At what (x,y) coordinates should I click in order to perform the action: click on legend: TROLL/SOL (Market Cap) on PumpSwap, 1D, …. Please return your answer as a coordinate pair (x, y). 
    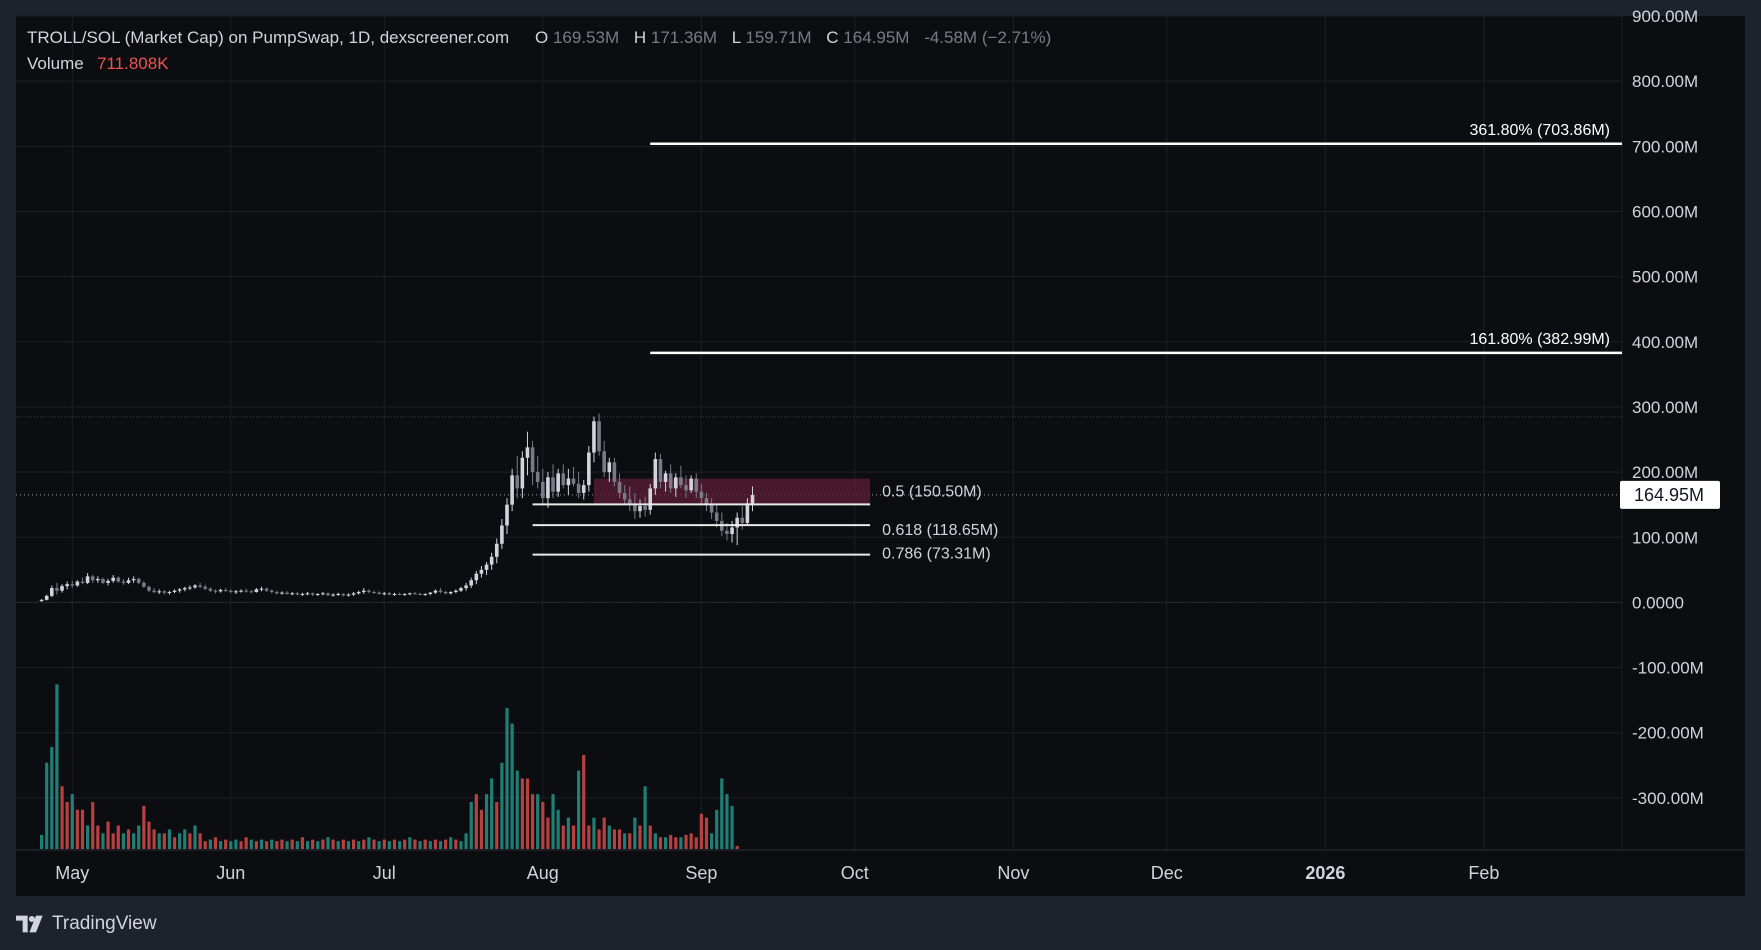
    Looking at the image, I should click on (539, 50).